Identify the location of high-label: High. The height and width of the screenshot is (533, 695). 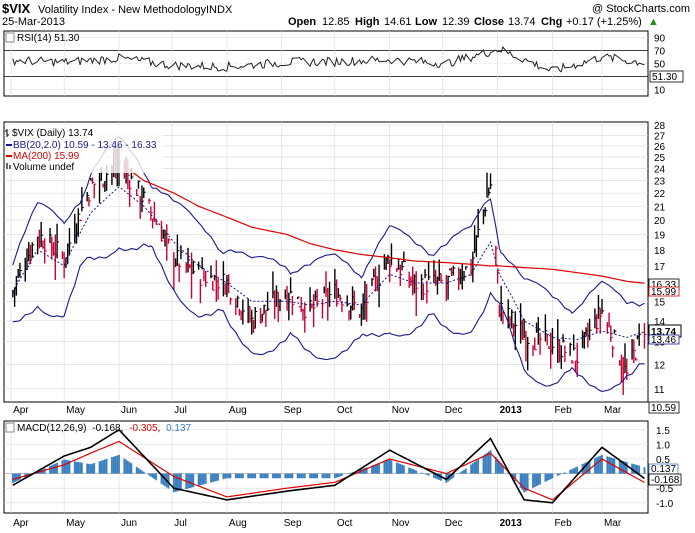
(367, 22).